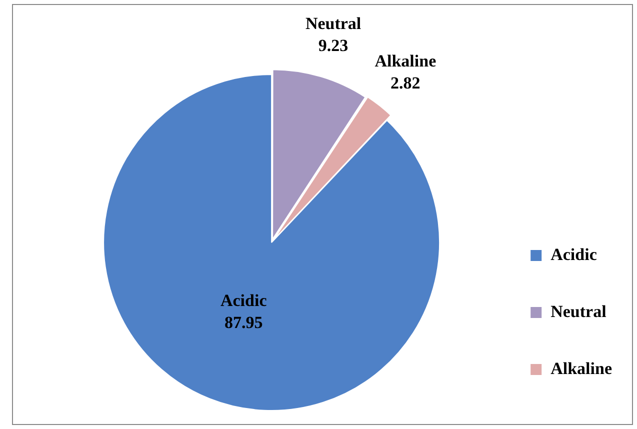  What do you see at coordinates (333, 45) in the screenshot?
I see `data-label: 9.23` at bounding box center [333, 45].